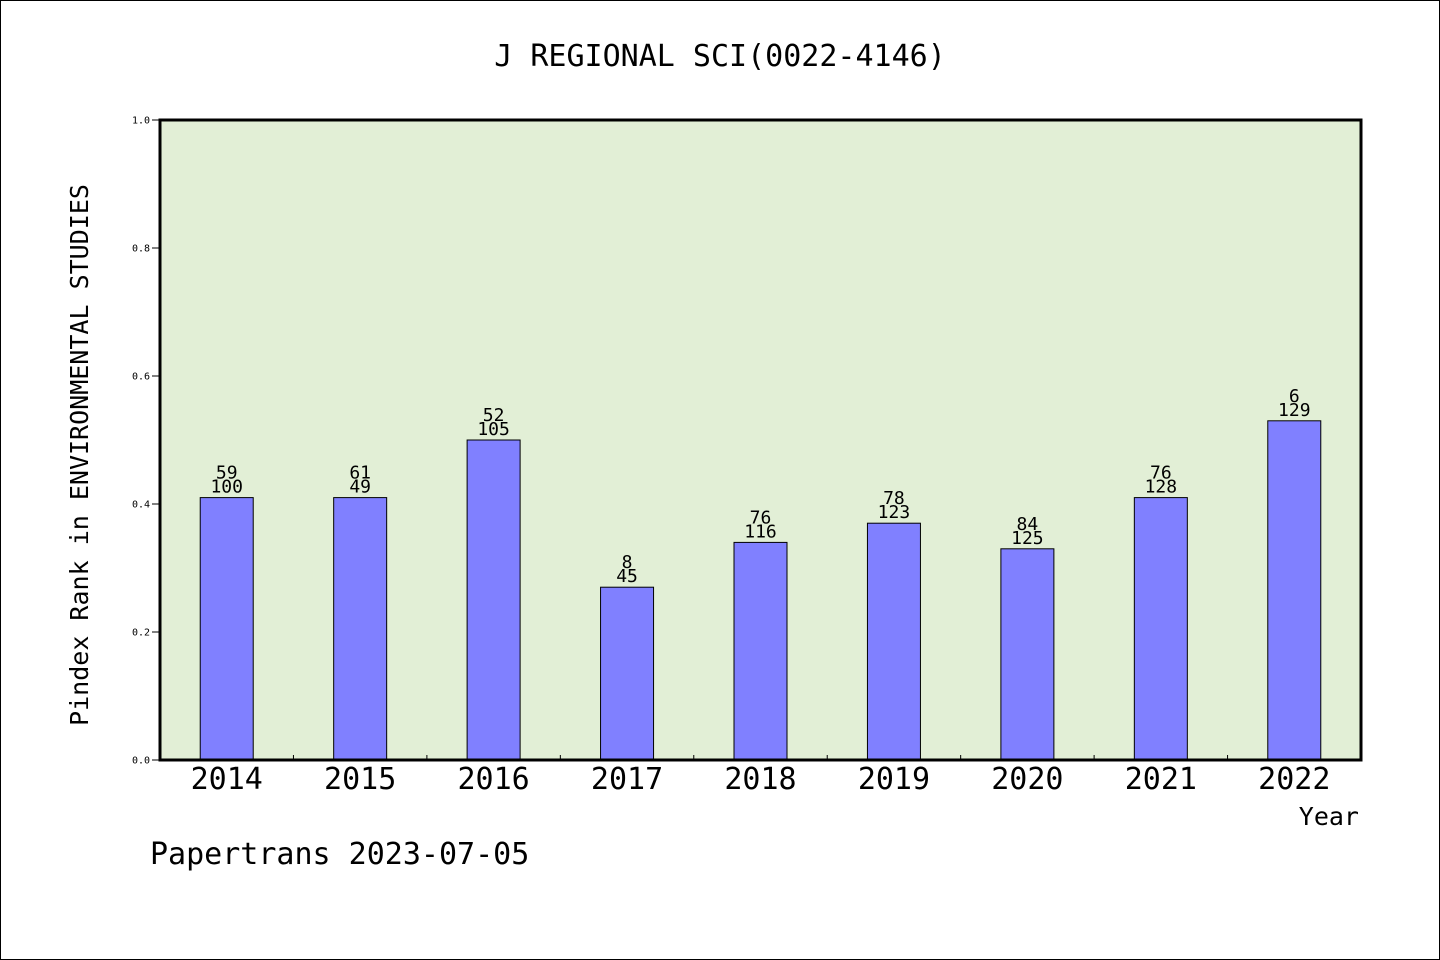  What do you see at coordinates (627, 673) in the screenshot?
I see `bar-2017` at bounding box center [627, 673].